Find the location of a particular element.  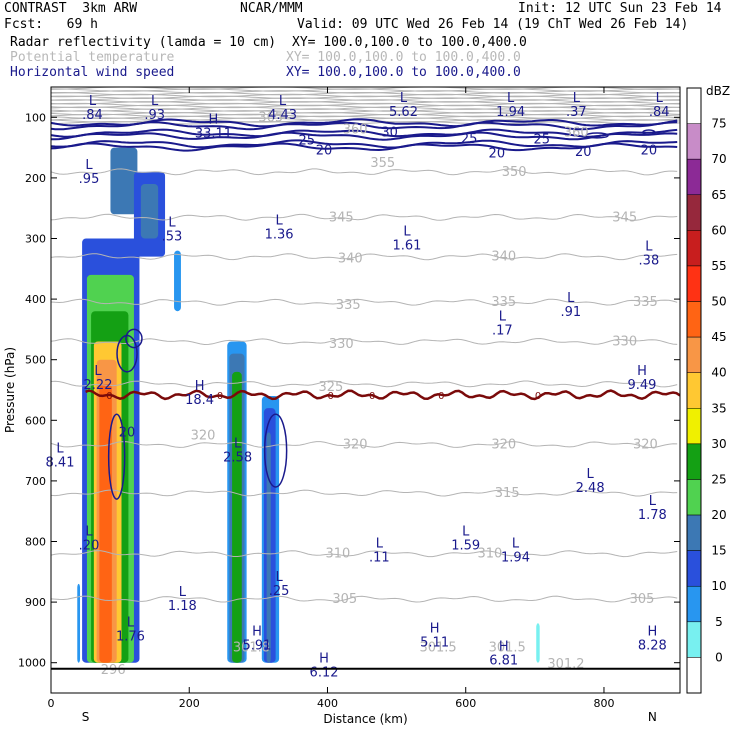

extremum-value: 33.11 is located at coordinates (213, 133).